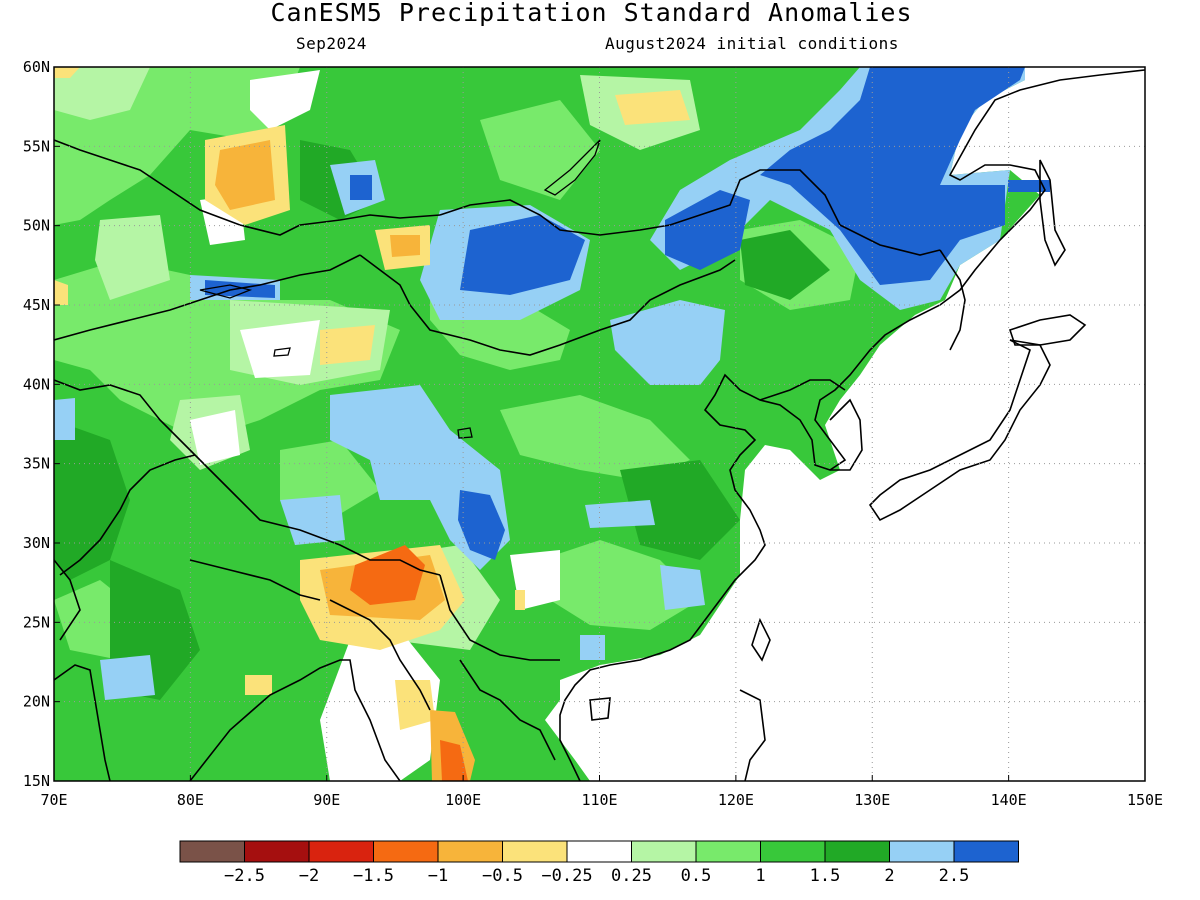 The height and width of the screenshot is (900, 1200). What do you see at coordinates (36, 384) in the screenshot?
I see `y-tick-label: 40N` at bounding box center [36, 384].